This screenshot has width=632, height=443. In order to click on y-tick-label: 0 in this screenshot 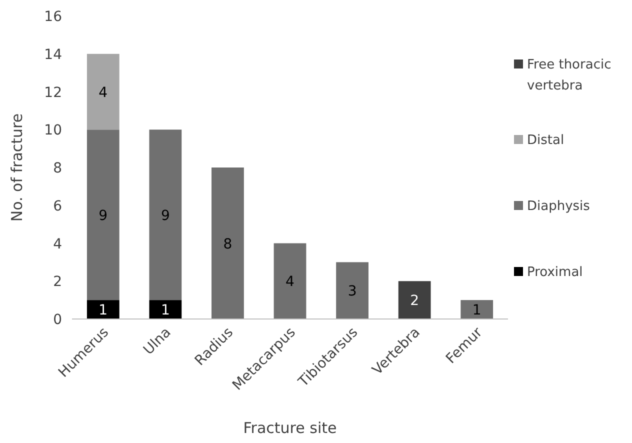, I will do `click(57, 320)`.